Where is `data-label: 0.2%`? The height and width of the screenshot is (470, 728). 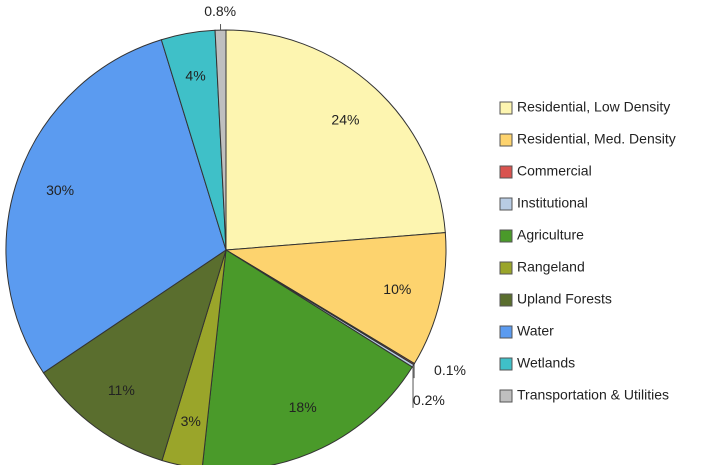
data-label: 0.2% is located at coordinates (429, 400).